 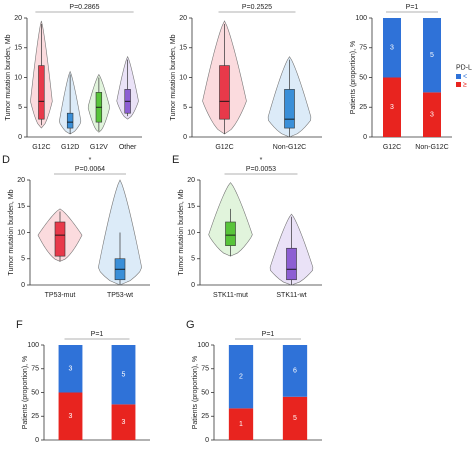 I want to click on count-label: 6, so click(x=295, y=371).